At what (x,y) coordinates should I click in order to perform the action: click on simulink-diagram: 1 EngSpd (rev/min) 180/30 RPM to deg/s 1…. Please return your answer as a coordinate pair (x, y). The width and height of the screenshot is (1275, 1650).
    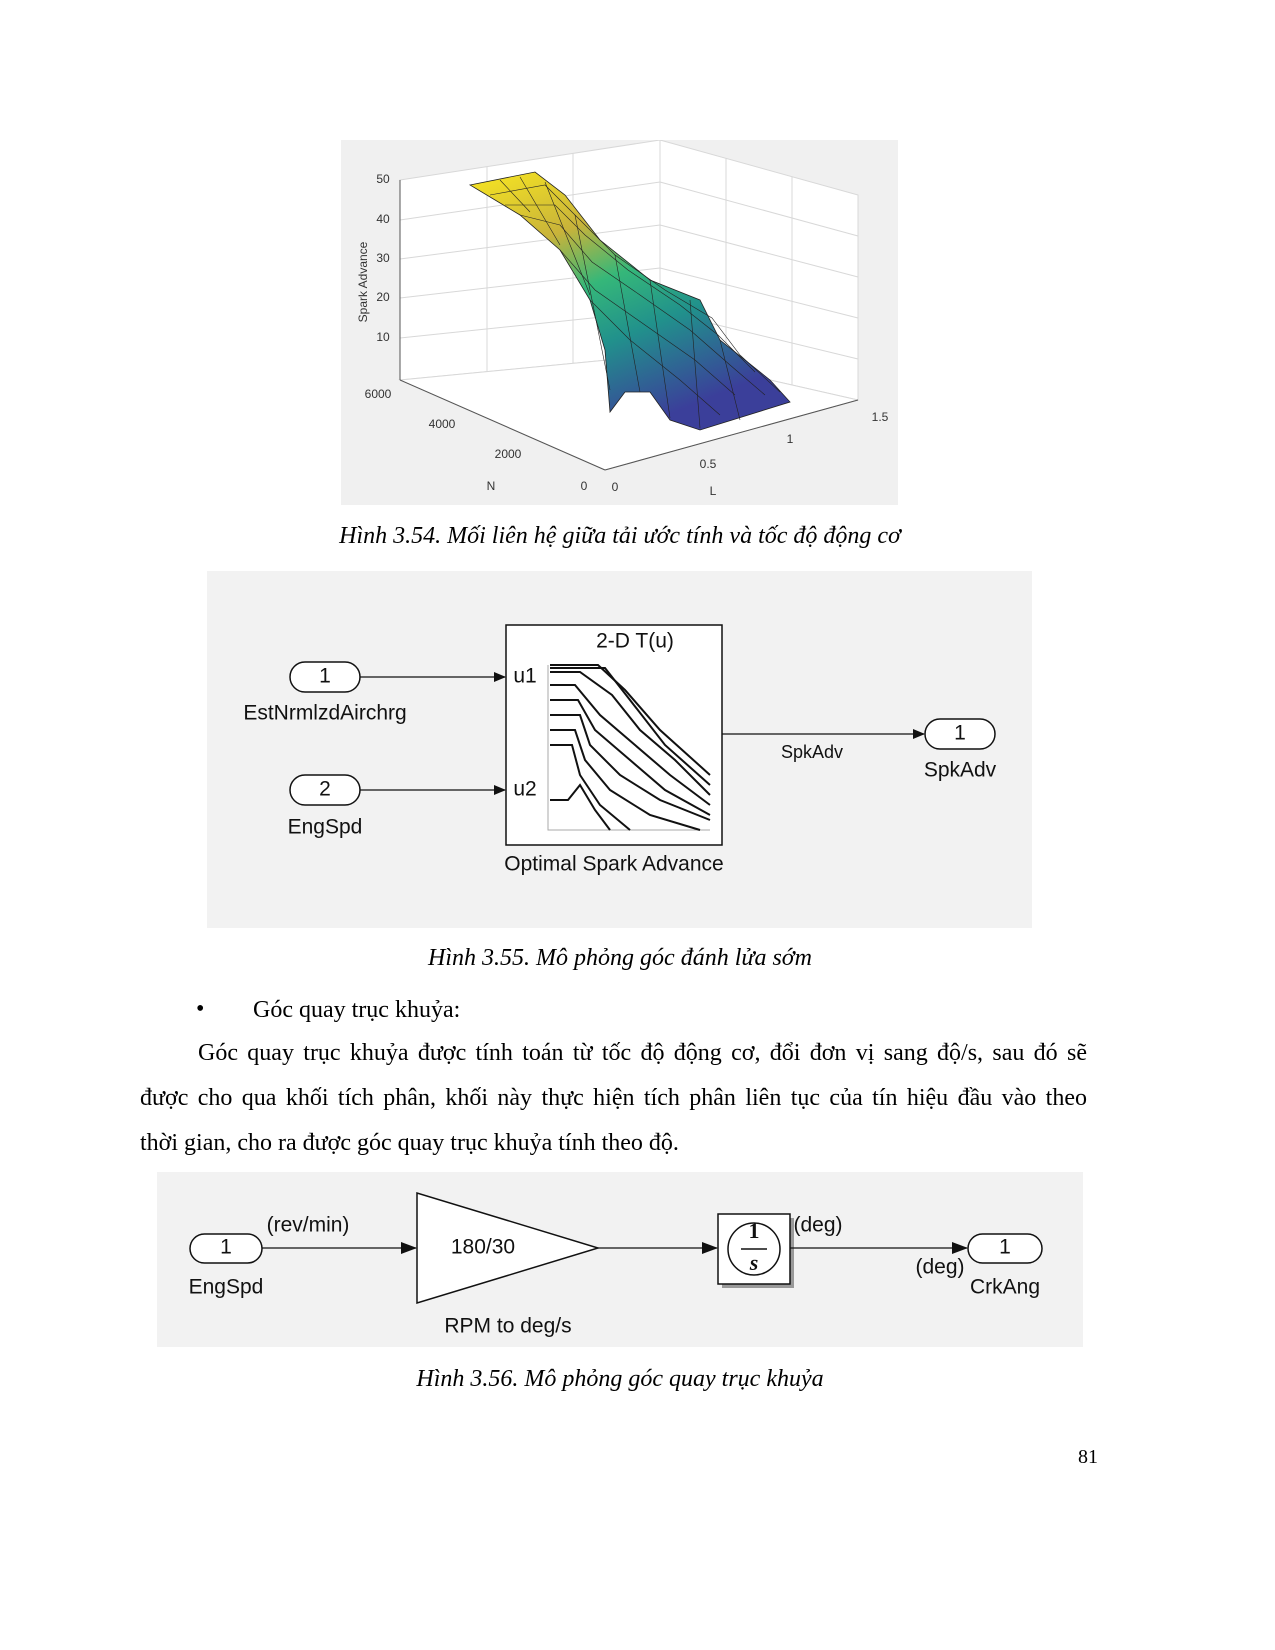
    Looking at the image, I should click on (620, 1259).